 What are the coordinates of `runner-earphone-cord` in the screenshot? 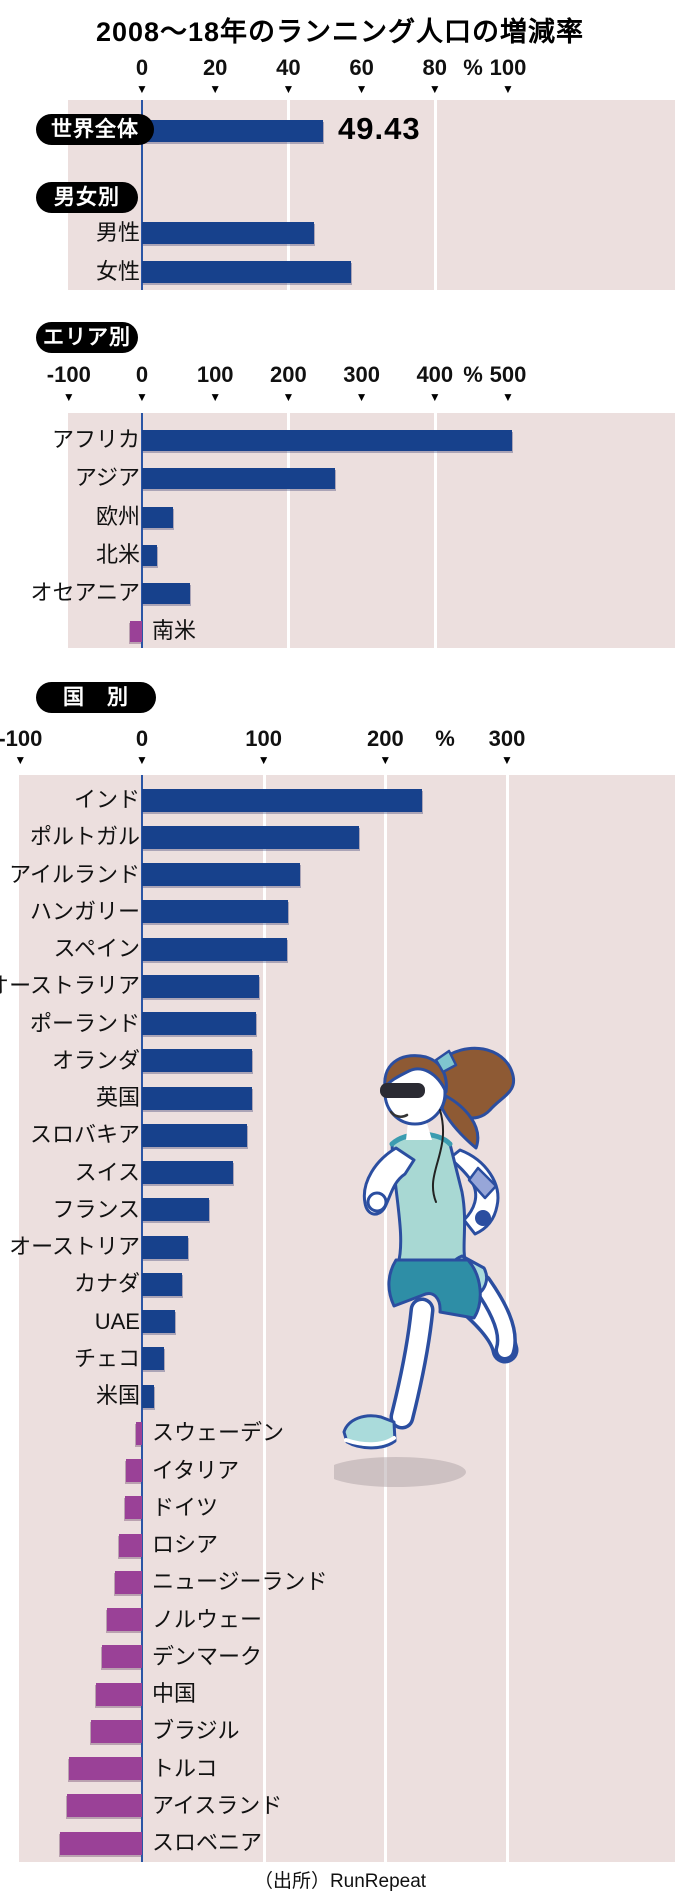 It's located at (438, 1156).